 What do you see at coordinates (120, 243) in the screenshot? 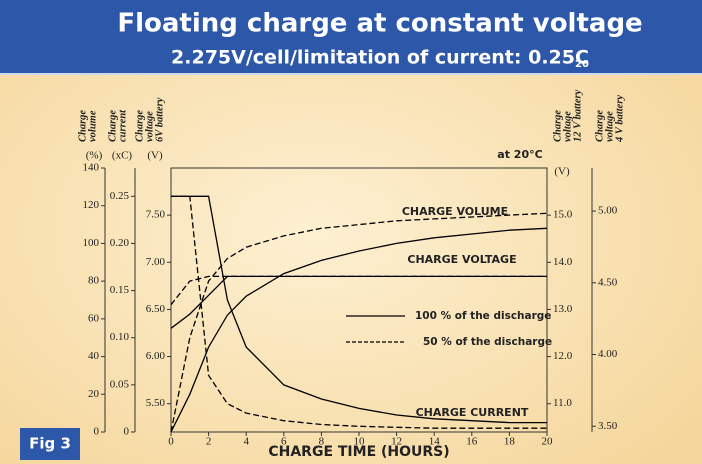
I see `y-tick-label: 0.20` at bounding box center [120, 243].